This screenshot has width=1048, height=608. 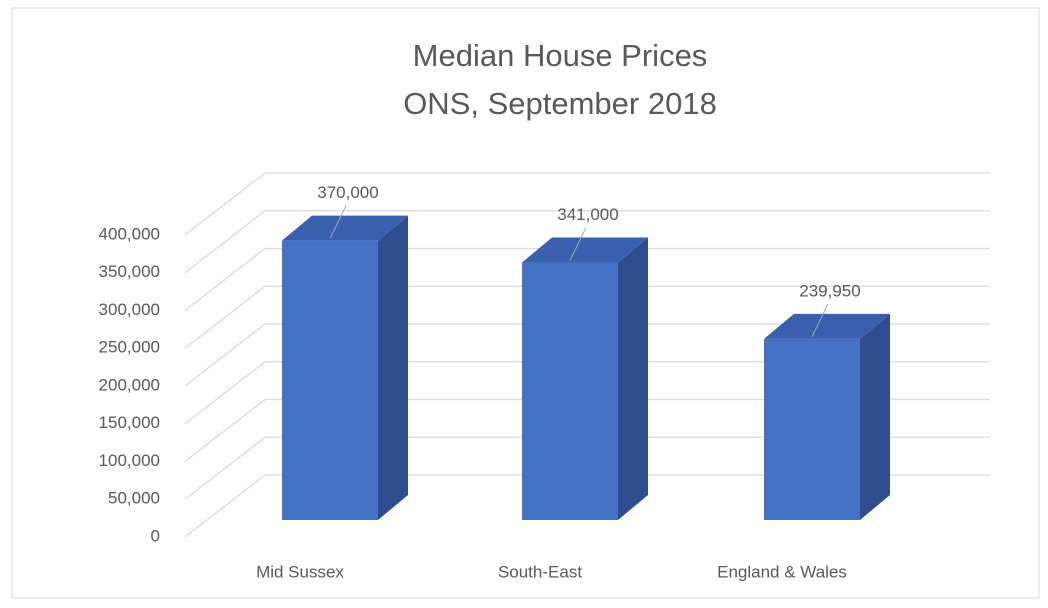 What do you see at coordinates (134, 498) in the screenshot?
I see `y-tick-label: 50,000` at bounding box center [134, 498].